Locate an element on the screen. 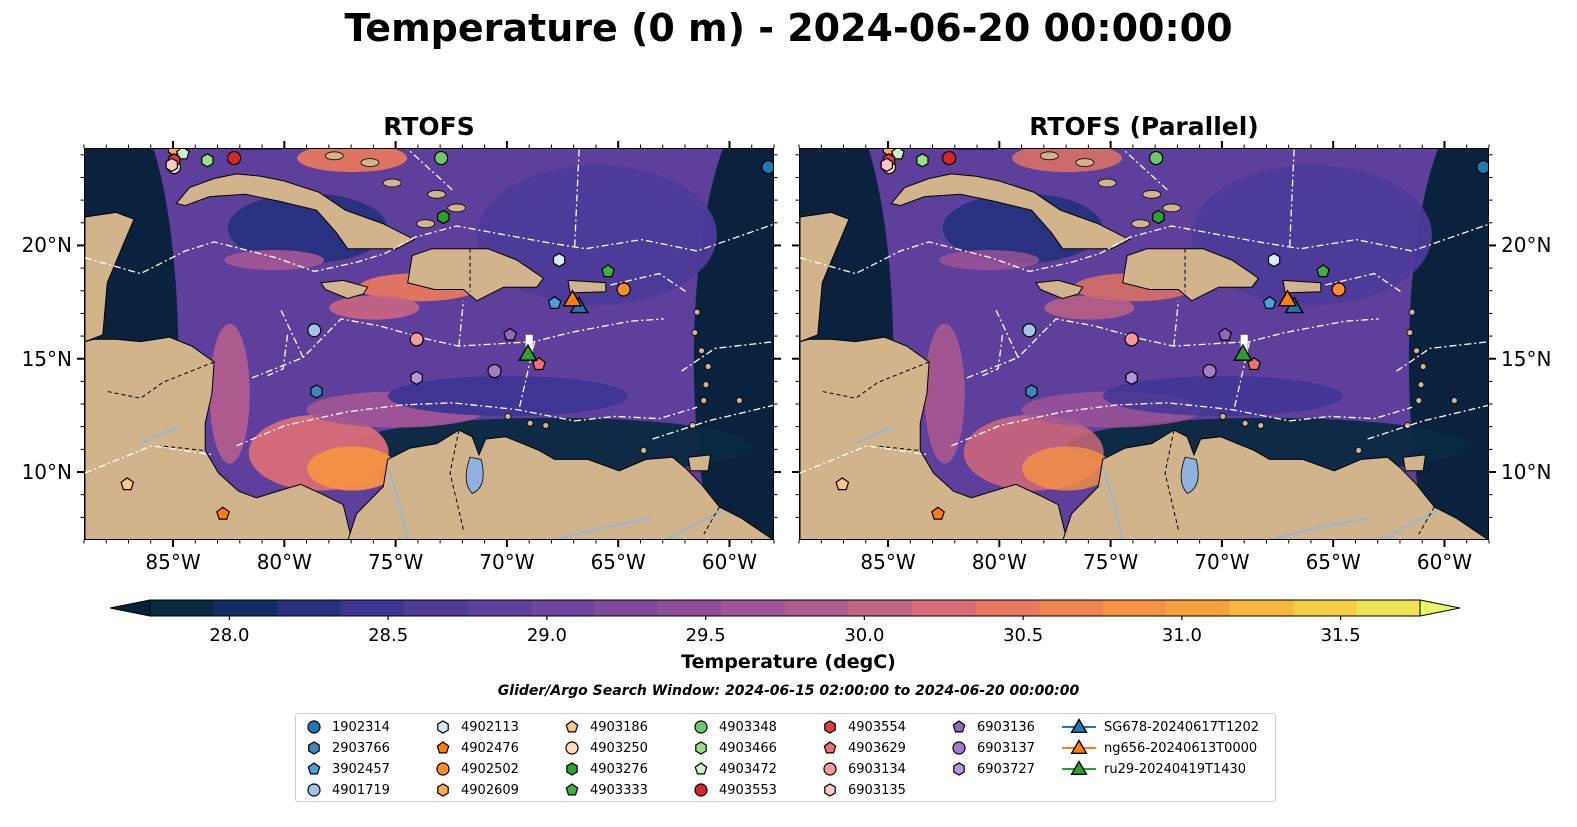 The height and width of the screenshot is (827, 1577). legend-label: 4902476 is located at coordinates (490, 748).